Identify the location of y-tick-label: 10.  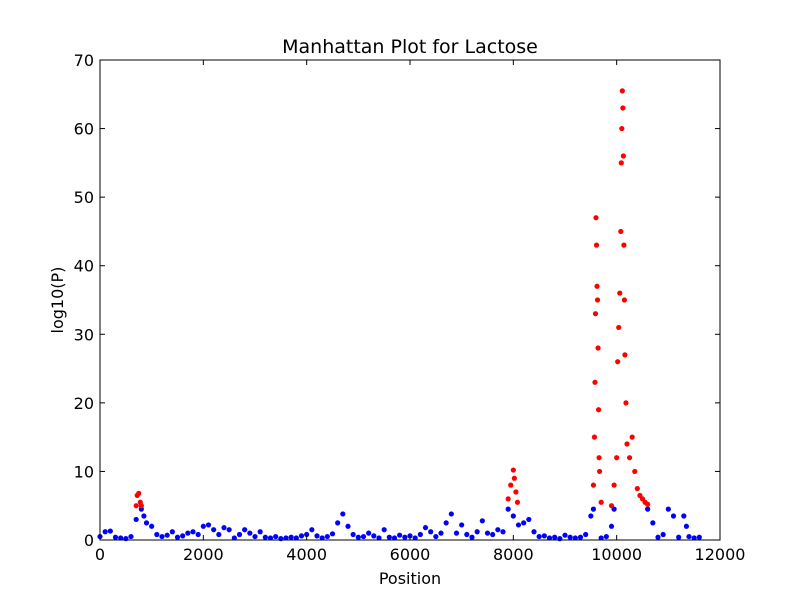
(84, 471).